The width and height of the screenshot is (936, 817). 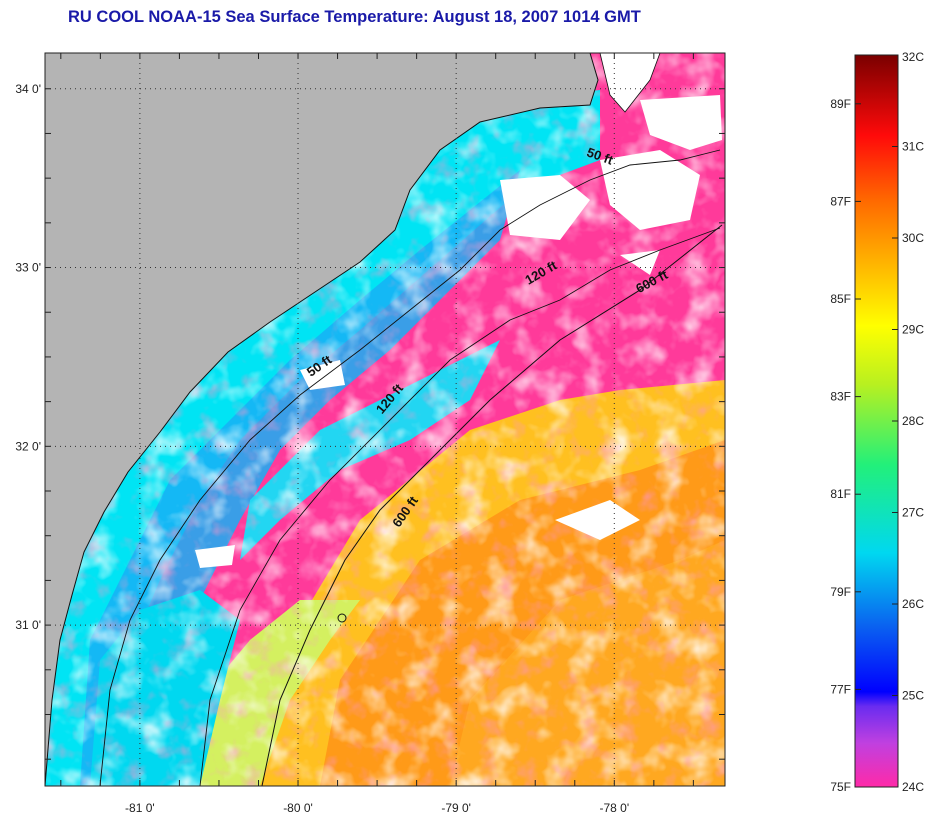 What do you see at coordinates (28, 89) in the screenshot?
I see `latitude-tick-label: 34 0'` at bounding box center [28, 89].